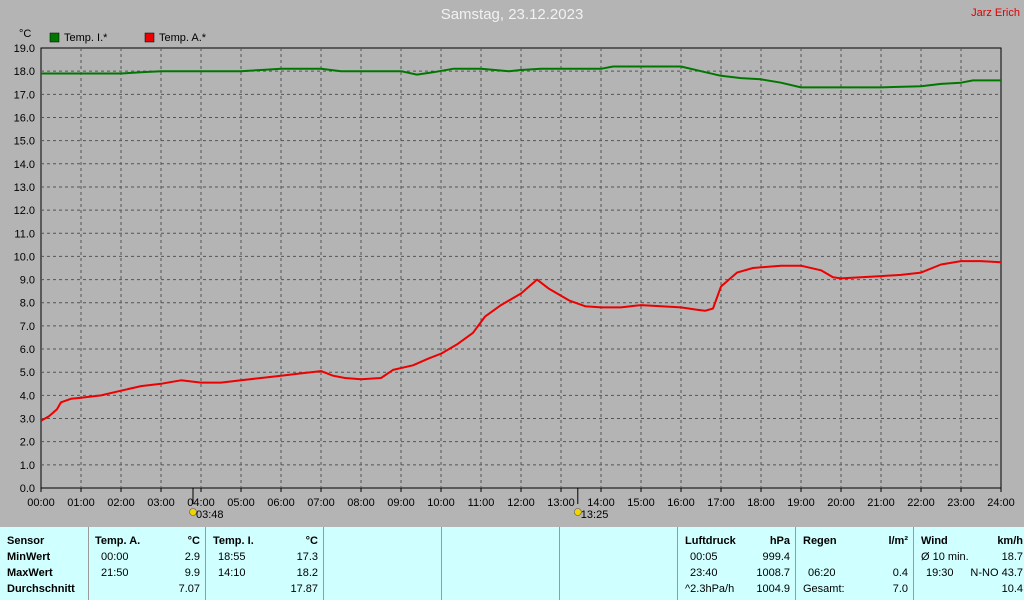 The image size is (1024, 600). Describe the element at coordinates (25, 34) in the screenshot. I see `y-axis-unit-label: °C` at that location.